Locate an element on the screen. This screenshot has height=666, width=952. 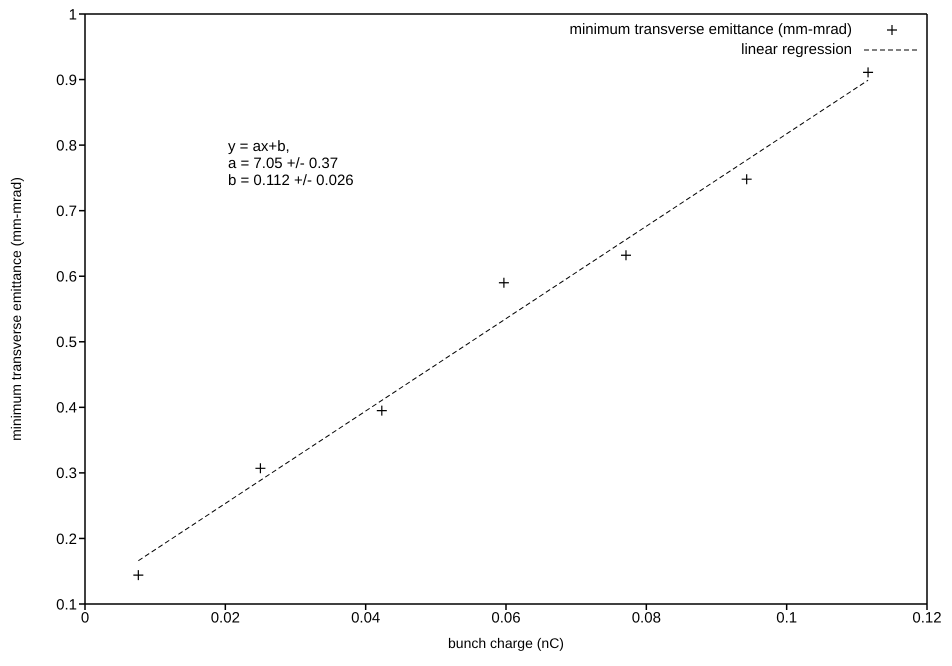
x-tick-label: 0 is located at coordinates (85, 618).